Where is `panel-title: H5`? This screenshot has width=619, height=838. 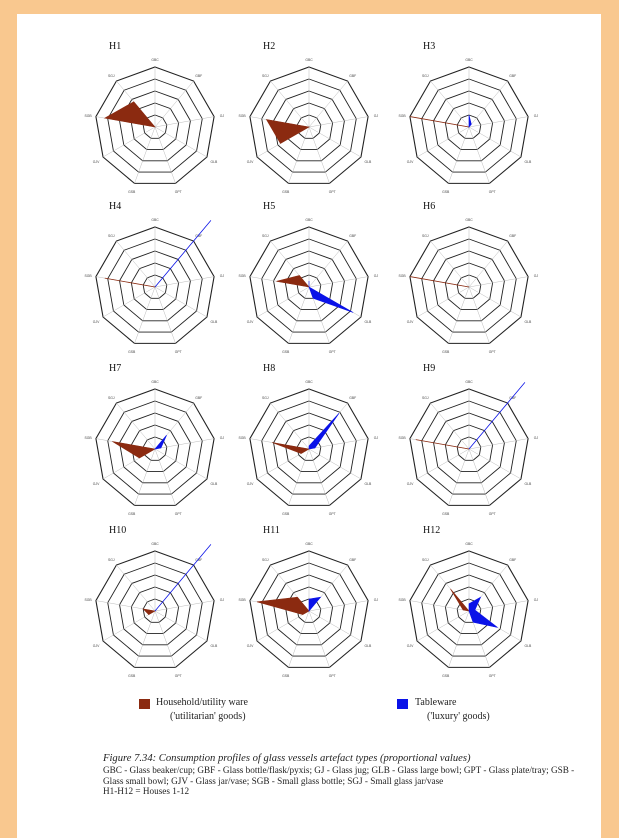
panel-title: H5 is located at coordinates (269, 206).